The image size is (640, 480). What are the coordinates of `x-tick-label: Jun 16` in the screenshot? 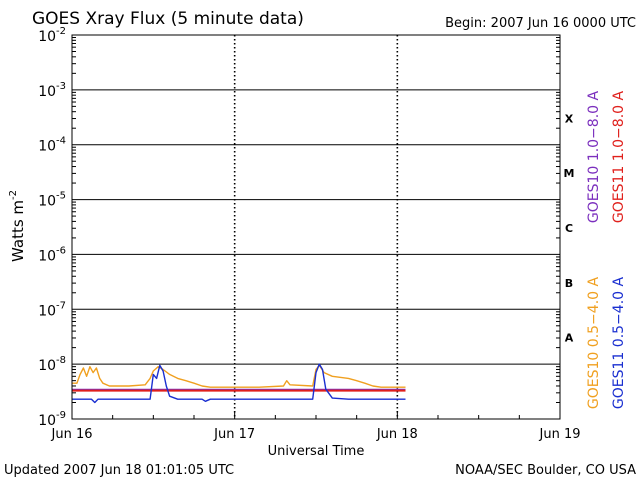 It's located at (72, 434).